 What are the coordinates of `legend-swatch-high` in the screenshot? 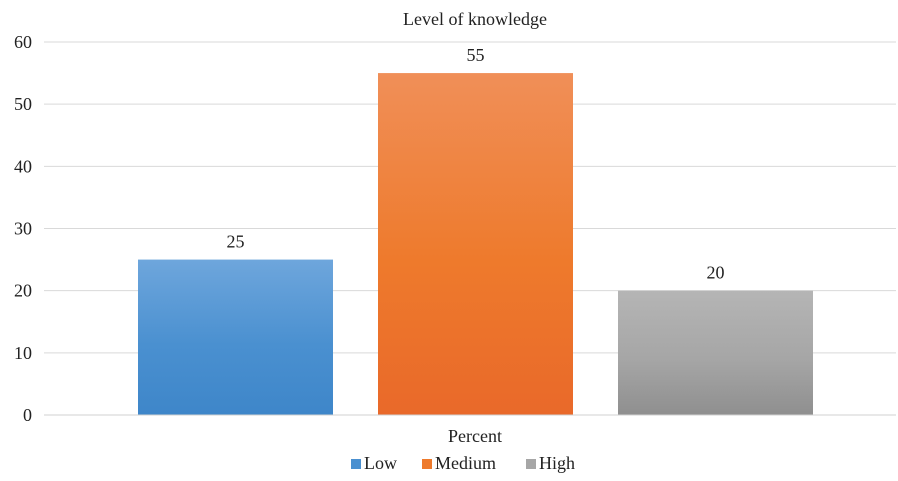 It's located at (531, 464).